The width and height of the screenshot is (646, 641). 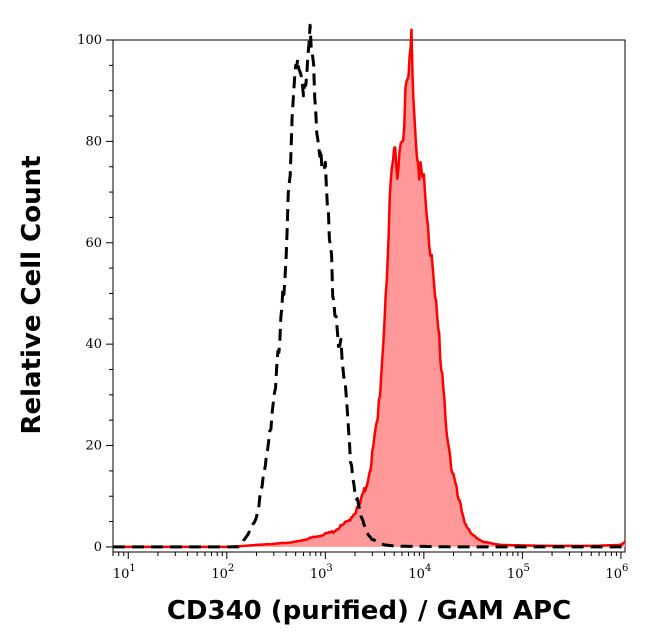 I want to click on y-tick-label: 60, so click(x=93, y=243).